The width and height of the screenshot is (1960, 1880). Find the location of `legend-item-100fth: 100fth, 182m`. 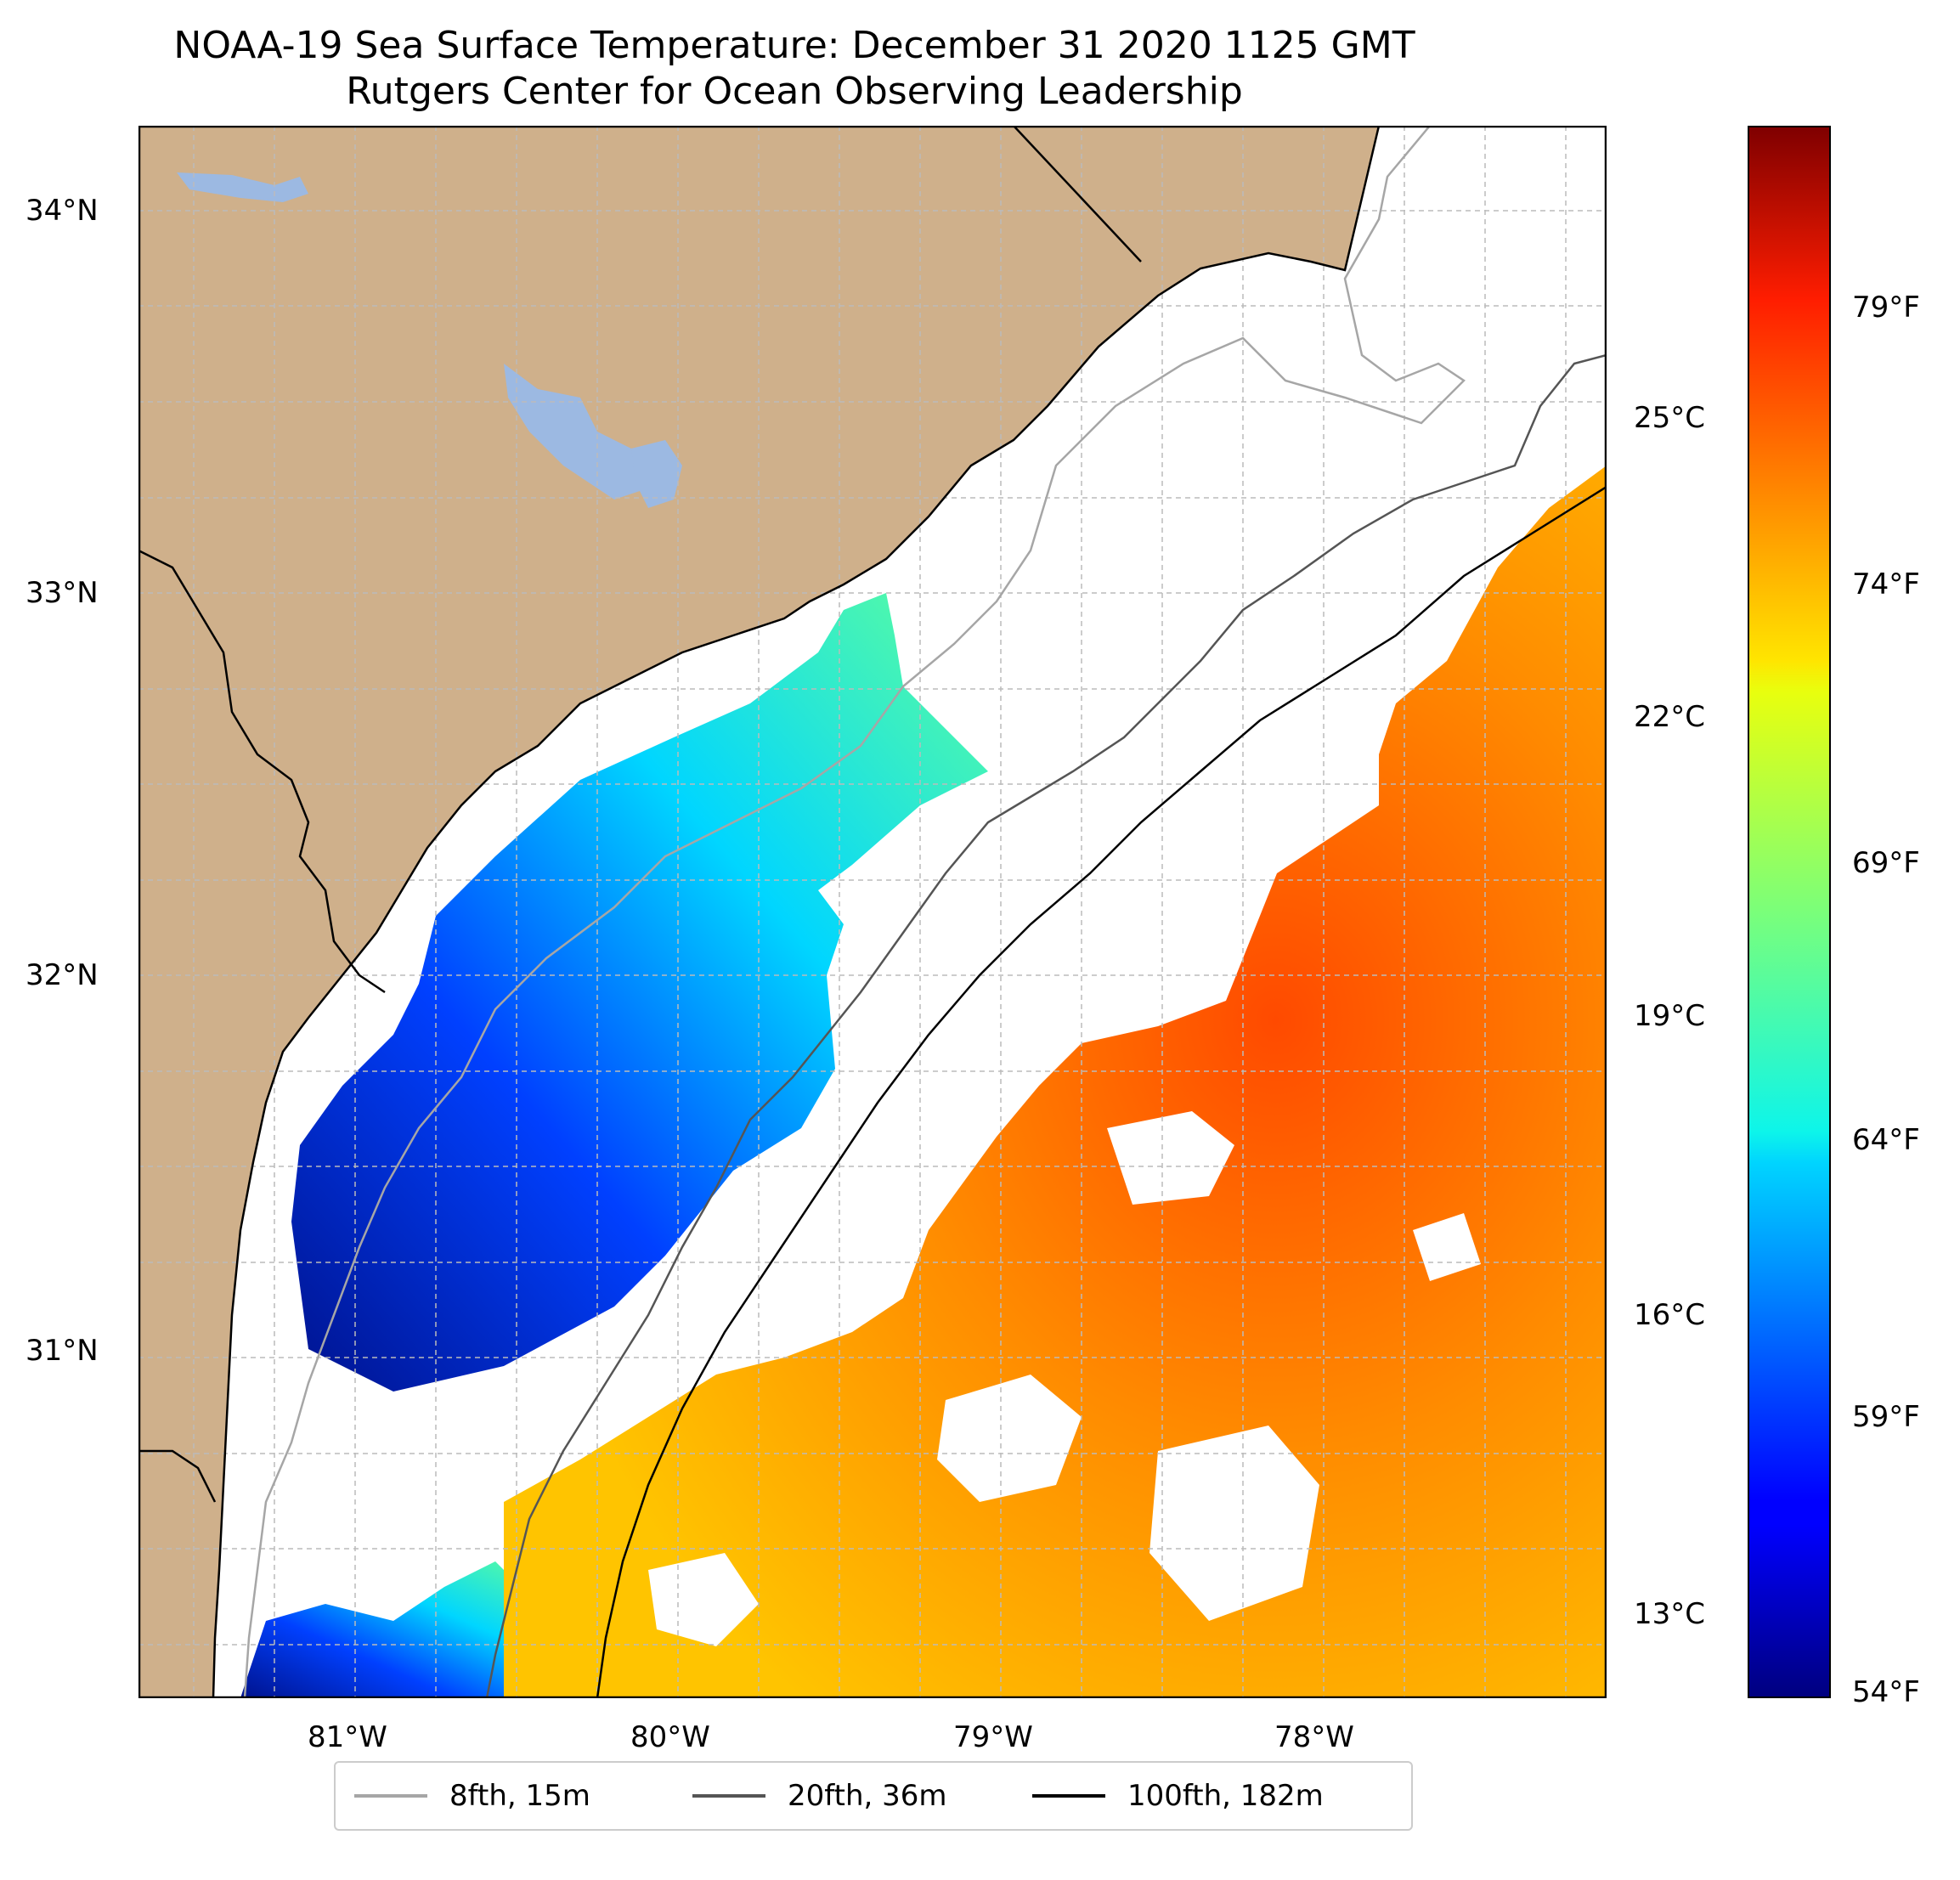

legend-item-100fth: 100fth, 182m is located at coordinates (1178, 1796).